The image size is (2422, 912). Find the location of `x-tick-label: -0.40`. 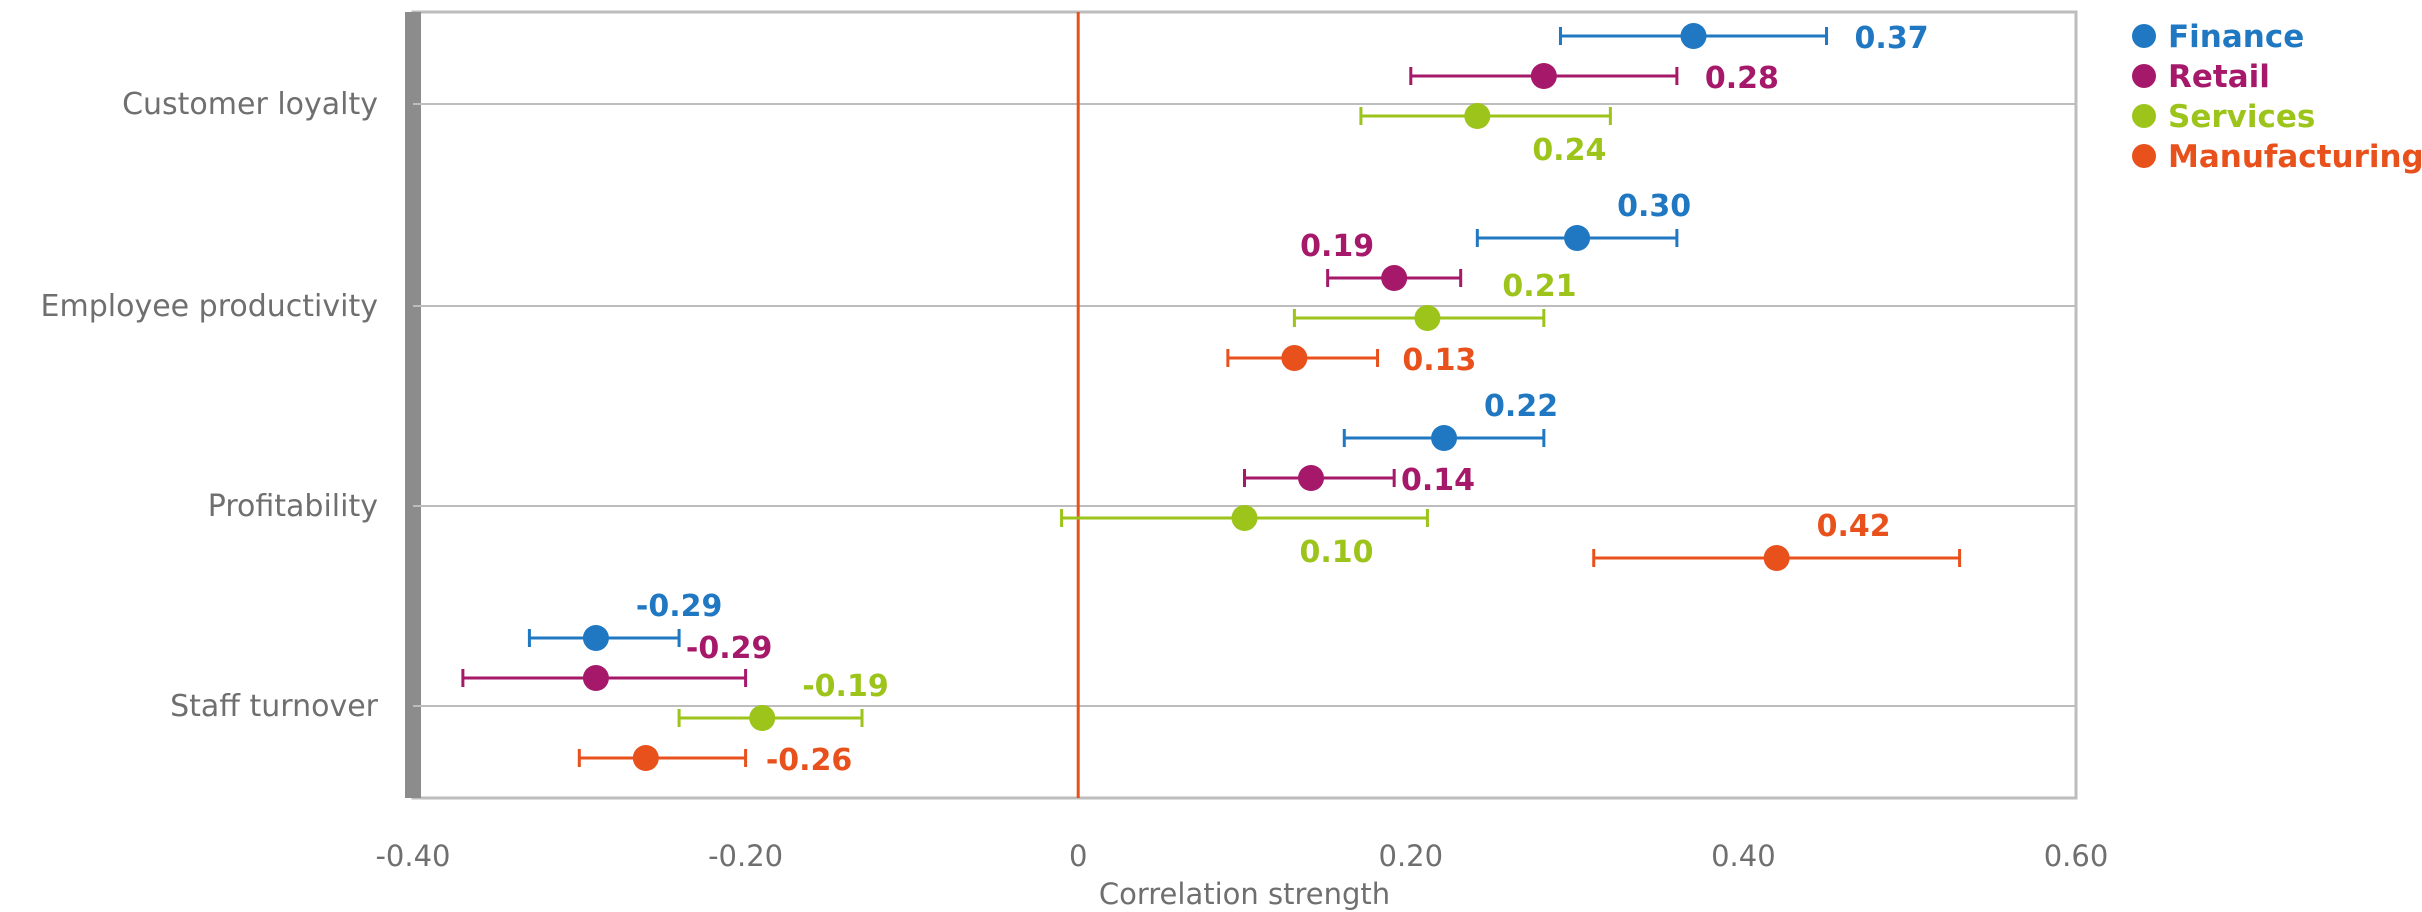

x-tick-label: -0.40 is located at coordinates (412, 856).